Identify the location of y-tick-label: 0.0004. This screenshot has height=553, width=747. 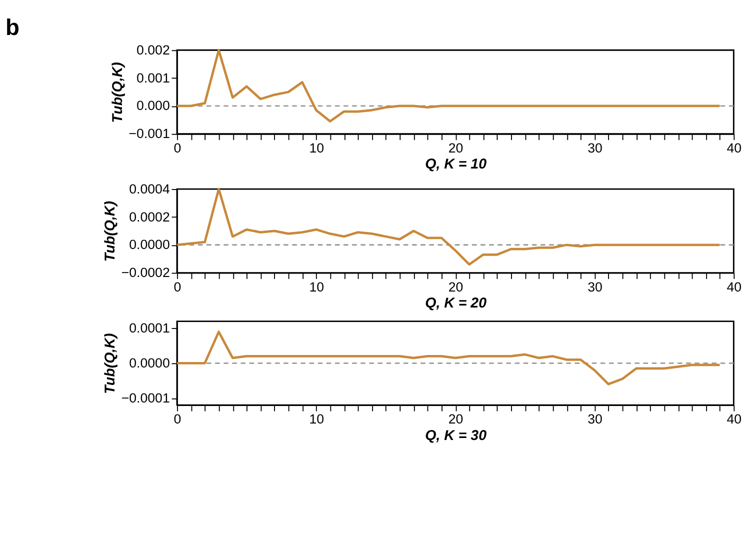
(149, 188).